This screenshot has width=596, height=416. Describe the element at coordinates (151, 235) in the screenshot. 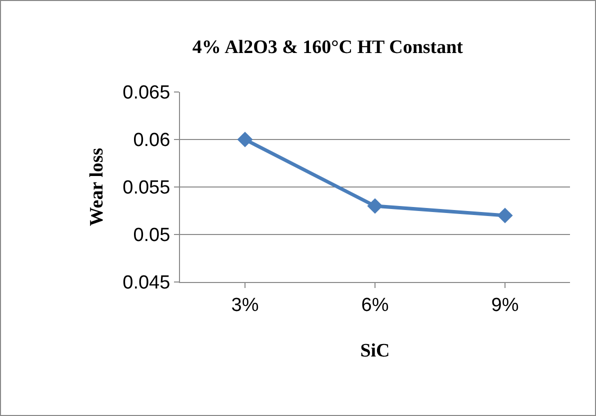

I see `y-tick-label: 0.05` at that location.